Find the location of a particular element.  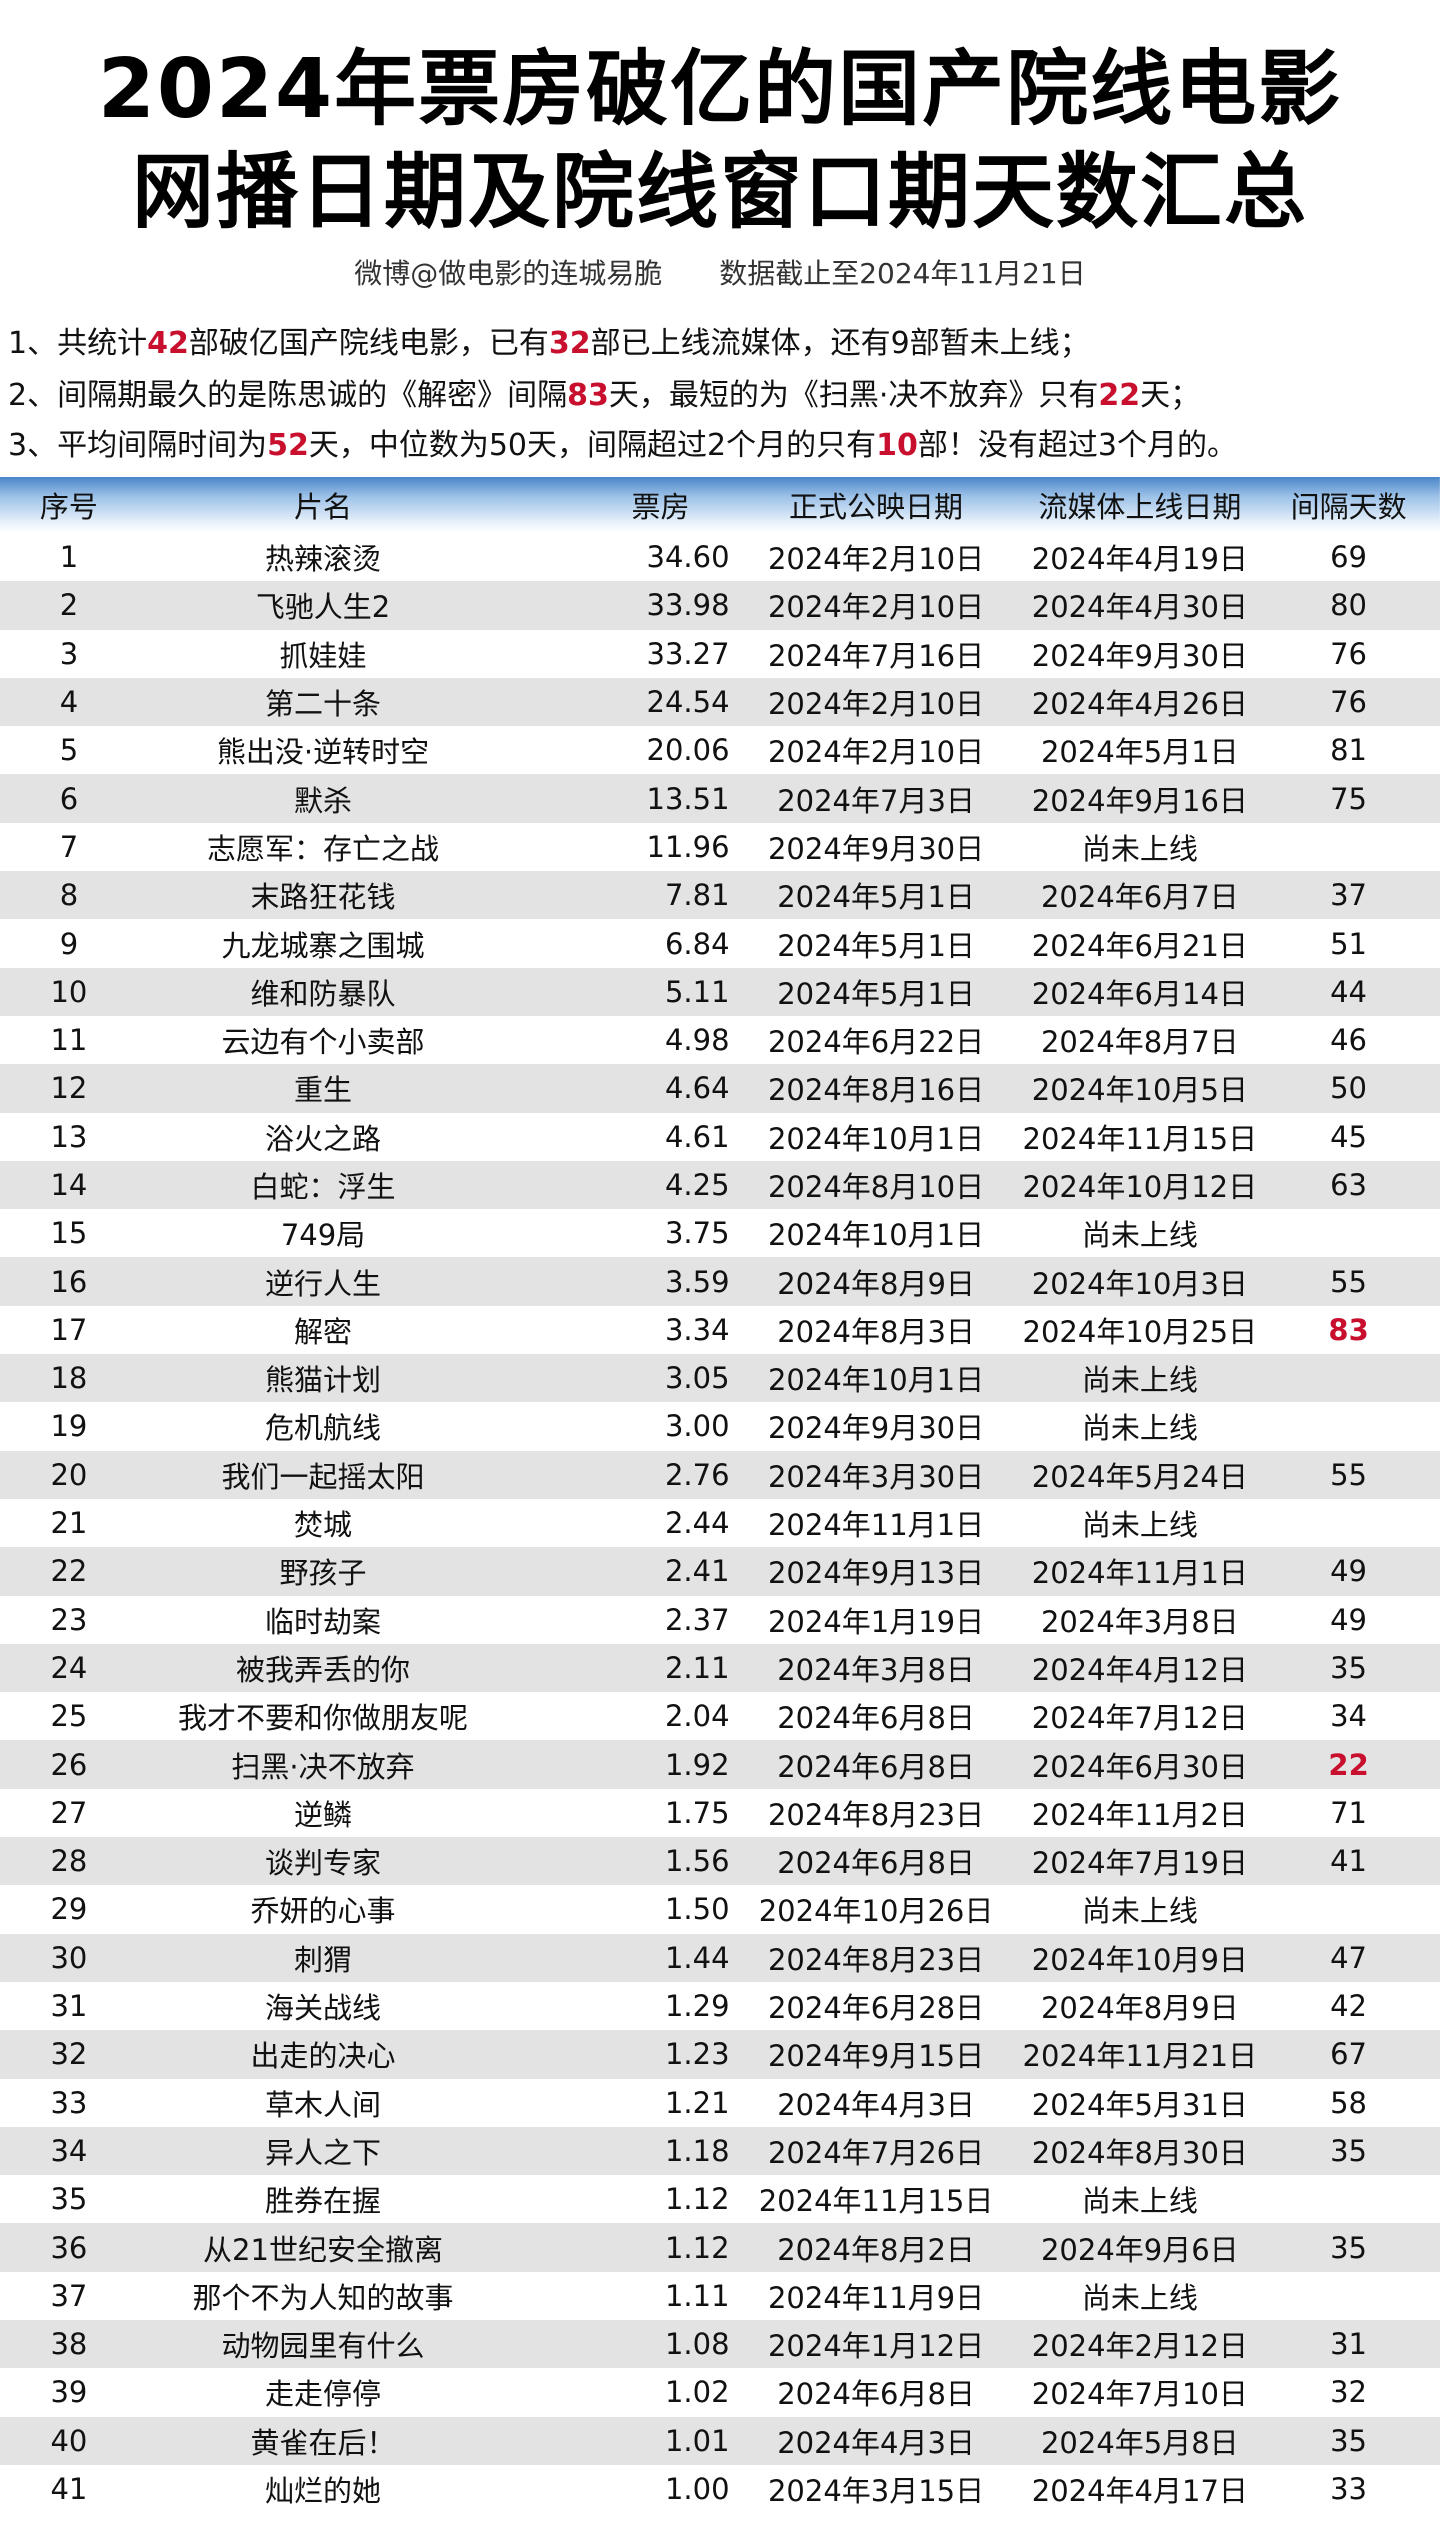

cell-index-text: 31 is located at coordinates (69, 2006).